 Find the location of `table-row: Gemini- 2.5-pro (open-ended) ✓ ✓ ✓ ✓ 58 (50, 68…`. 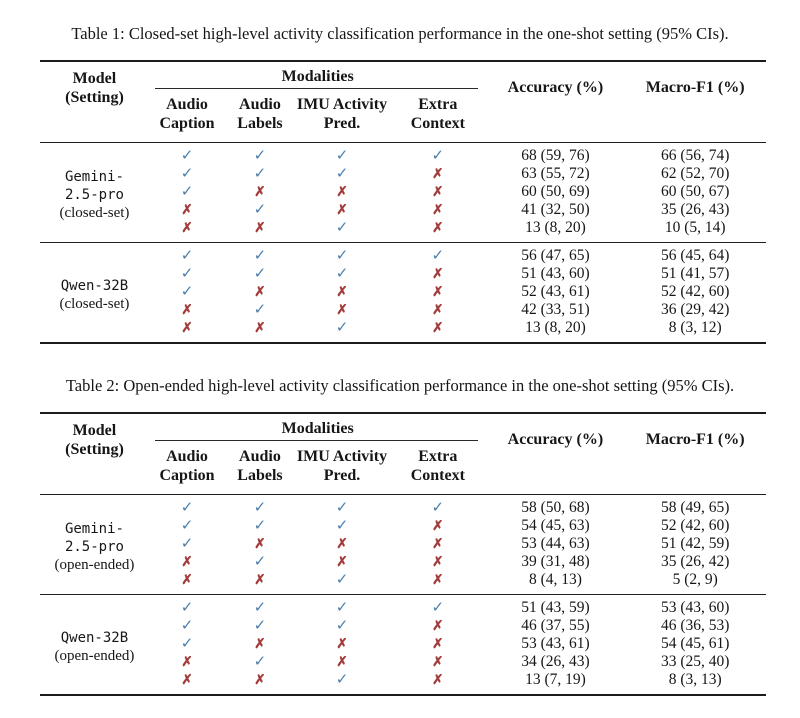

table-row: Gemini- 2.5-pro (open-ended) ✓ ✓ ✓ ✓ 58 (50, 68… is located at coordinates (403, 544).